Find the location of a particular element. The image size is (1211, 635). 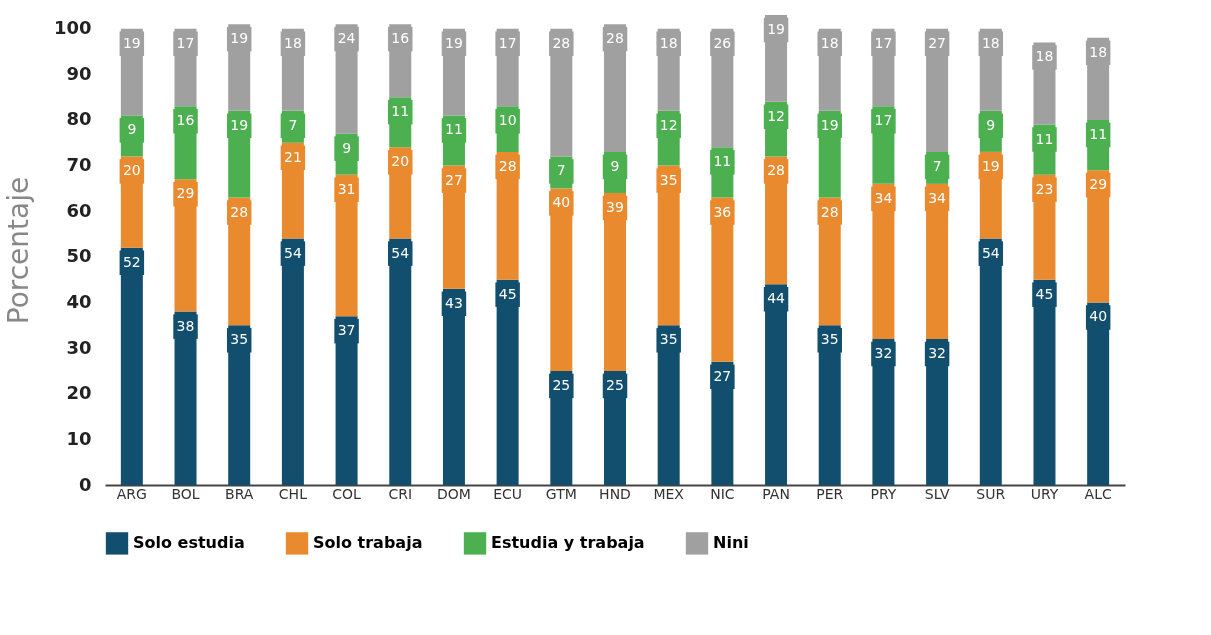

legend-label: Nini is located at coordinates (731, 543).